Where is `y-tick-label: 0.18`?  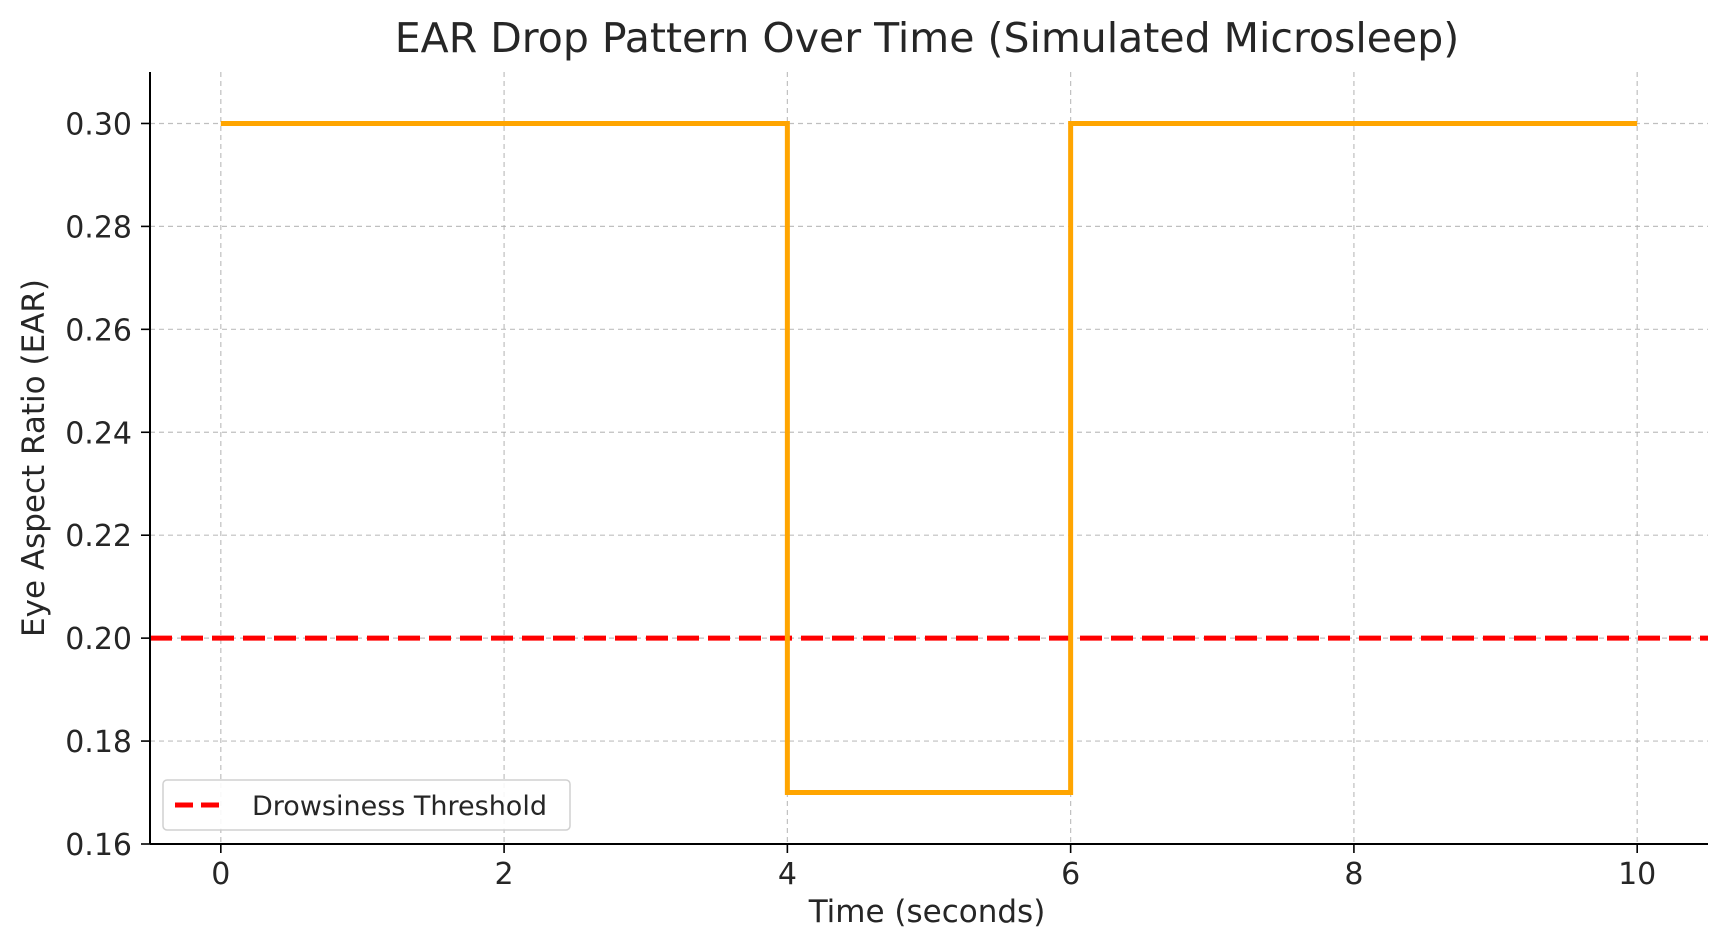
y-tick-label: 0.18 is located at coordinates (98, 742).